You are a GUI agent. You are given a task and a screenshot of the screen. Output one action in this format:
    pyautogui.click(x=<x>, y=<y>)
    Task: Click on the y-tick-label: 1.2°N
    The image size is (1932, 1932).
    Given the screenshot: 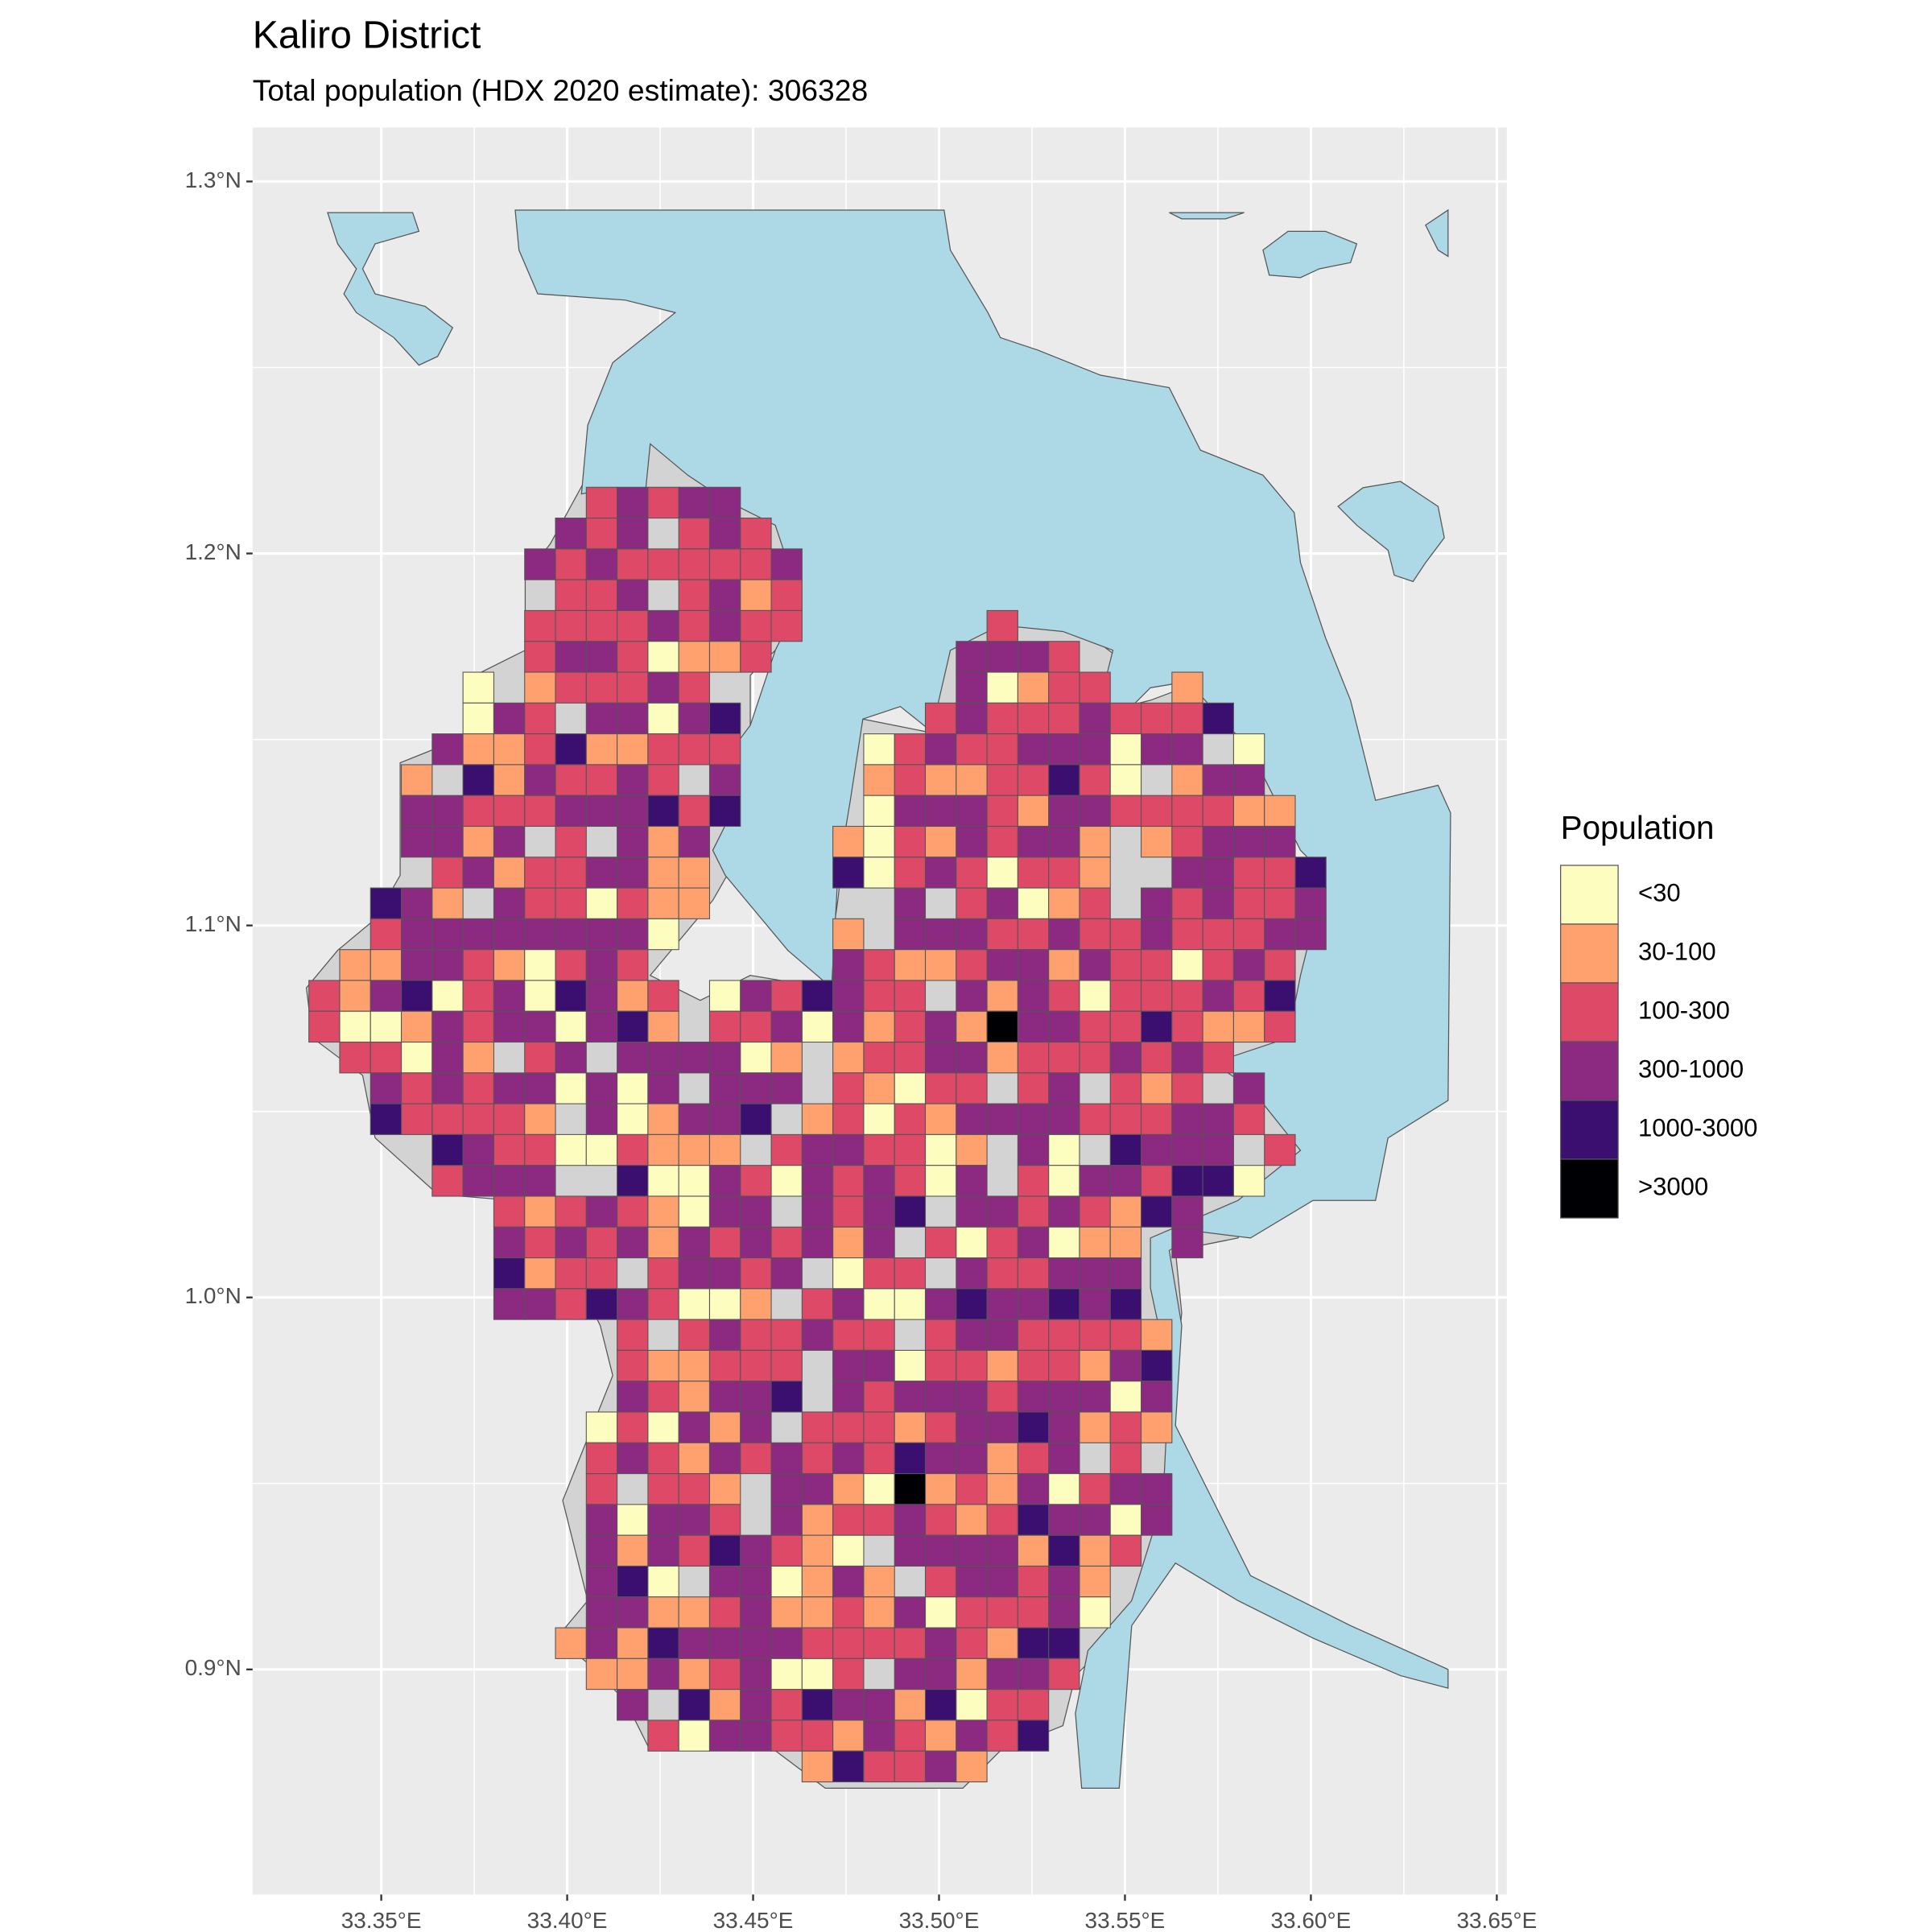 What is the action you would take?
    pyautogui.click(x=213, y=551)
    